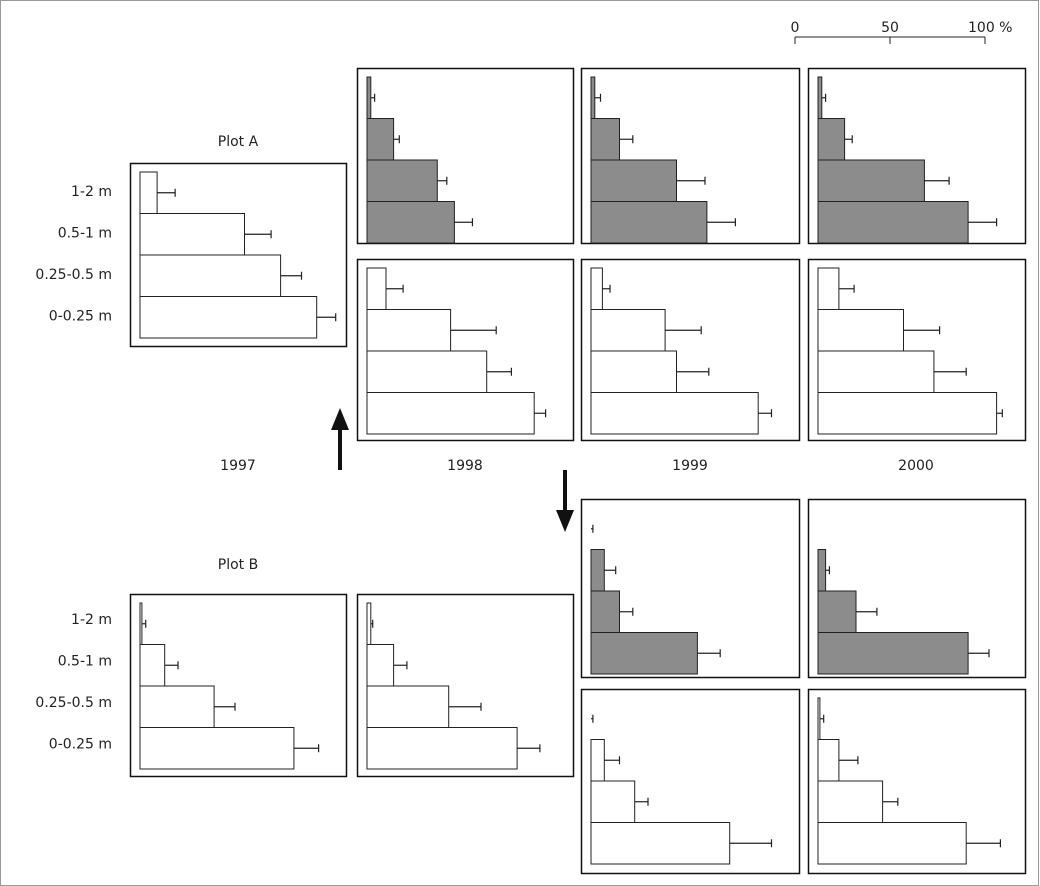 This screenshot has width=1040, height=886. What do you see at coordinates (795, 28) in the screenshot?
I see `scale-tick-label: 0` at bounding box center [795, 28].